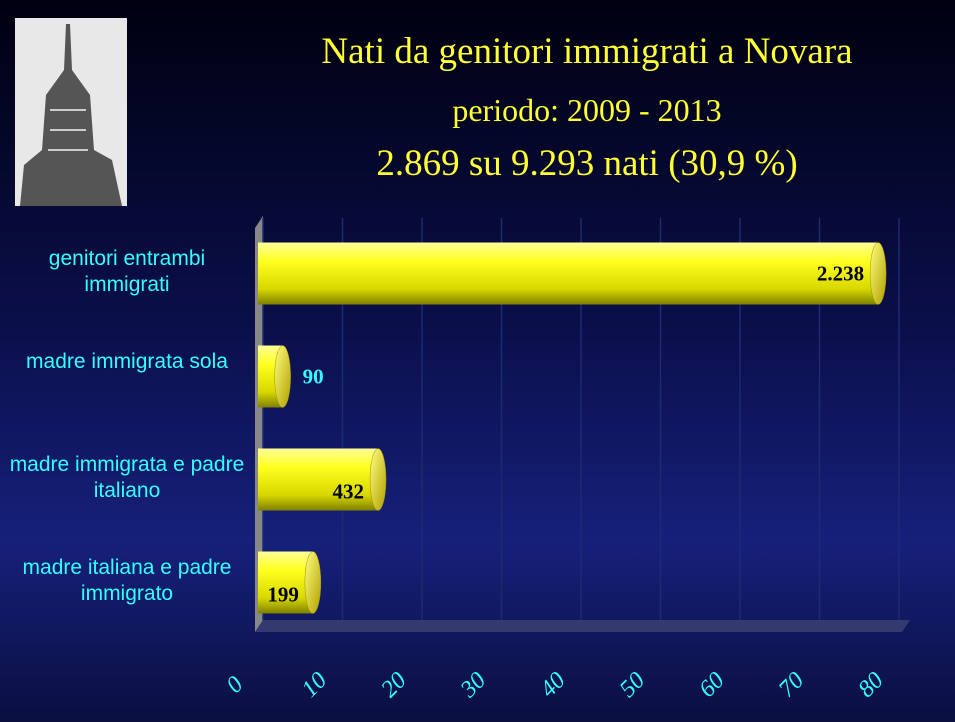 This screenshot has width=955, height=722. I want to click on x-tick-label: 30, so click(473, 685).